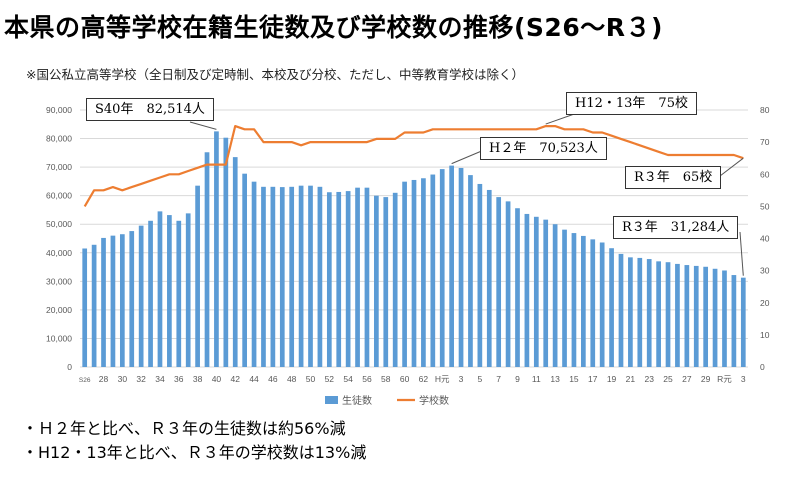 The width and height of the screenshot is (800, 479). Describe the element at coordinates (254, 379) in the screenshot. I see `x-tick-label: 44` at that location.